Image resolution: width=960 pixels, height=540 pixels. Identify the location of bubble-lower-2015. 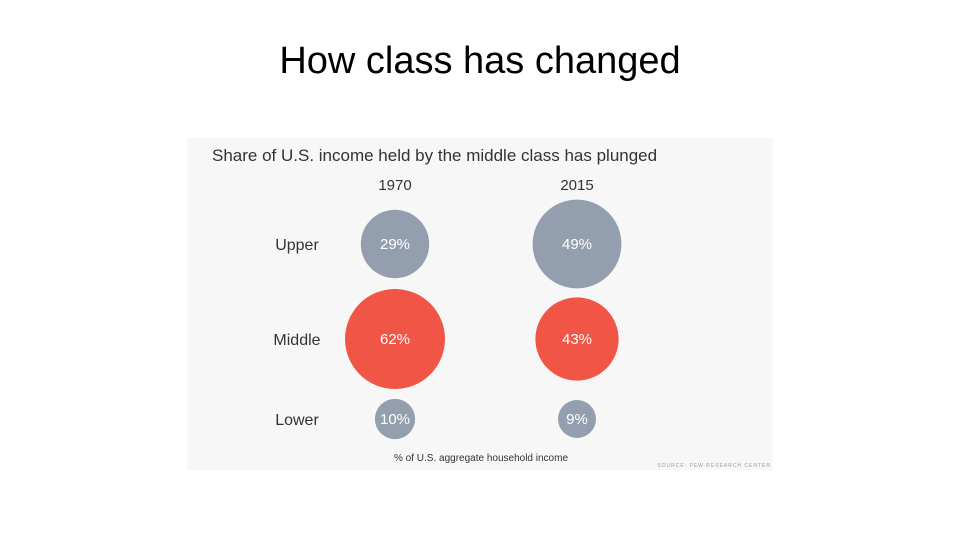
(577, 419).